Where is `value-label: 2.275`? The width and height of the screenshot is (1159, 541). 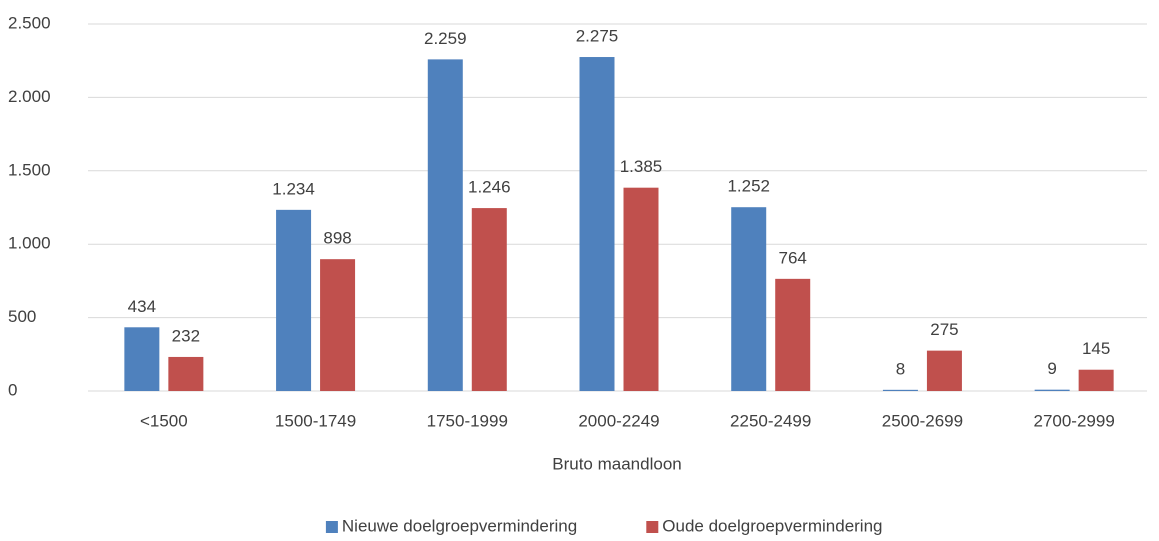
value-label: 2.275 is located at coordinates (597, 36).